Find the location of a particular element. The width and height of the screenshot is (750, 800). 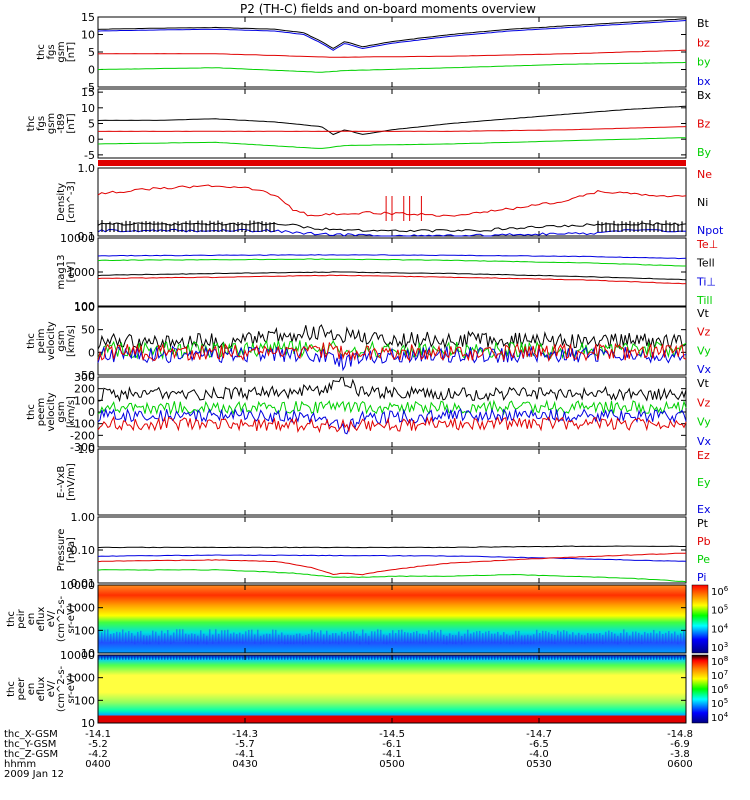

legend-entry: by is located at coordinates (704, 62).